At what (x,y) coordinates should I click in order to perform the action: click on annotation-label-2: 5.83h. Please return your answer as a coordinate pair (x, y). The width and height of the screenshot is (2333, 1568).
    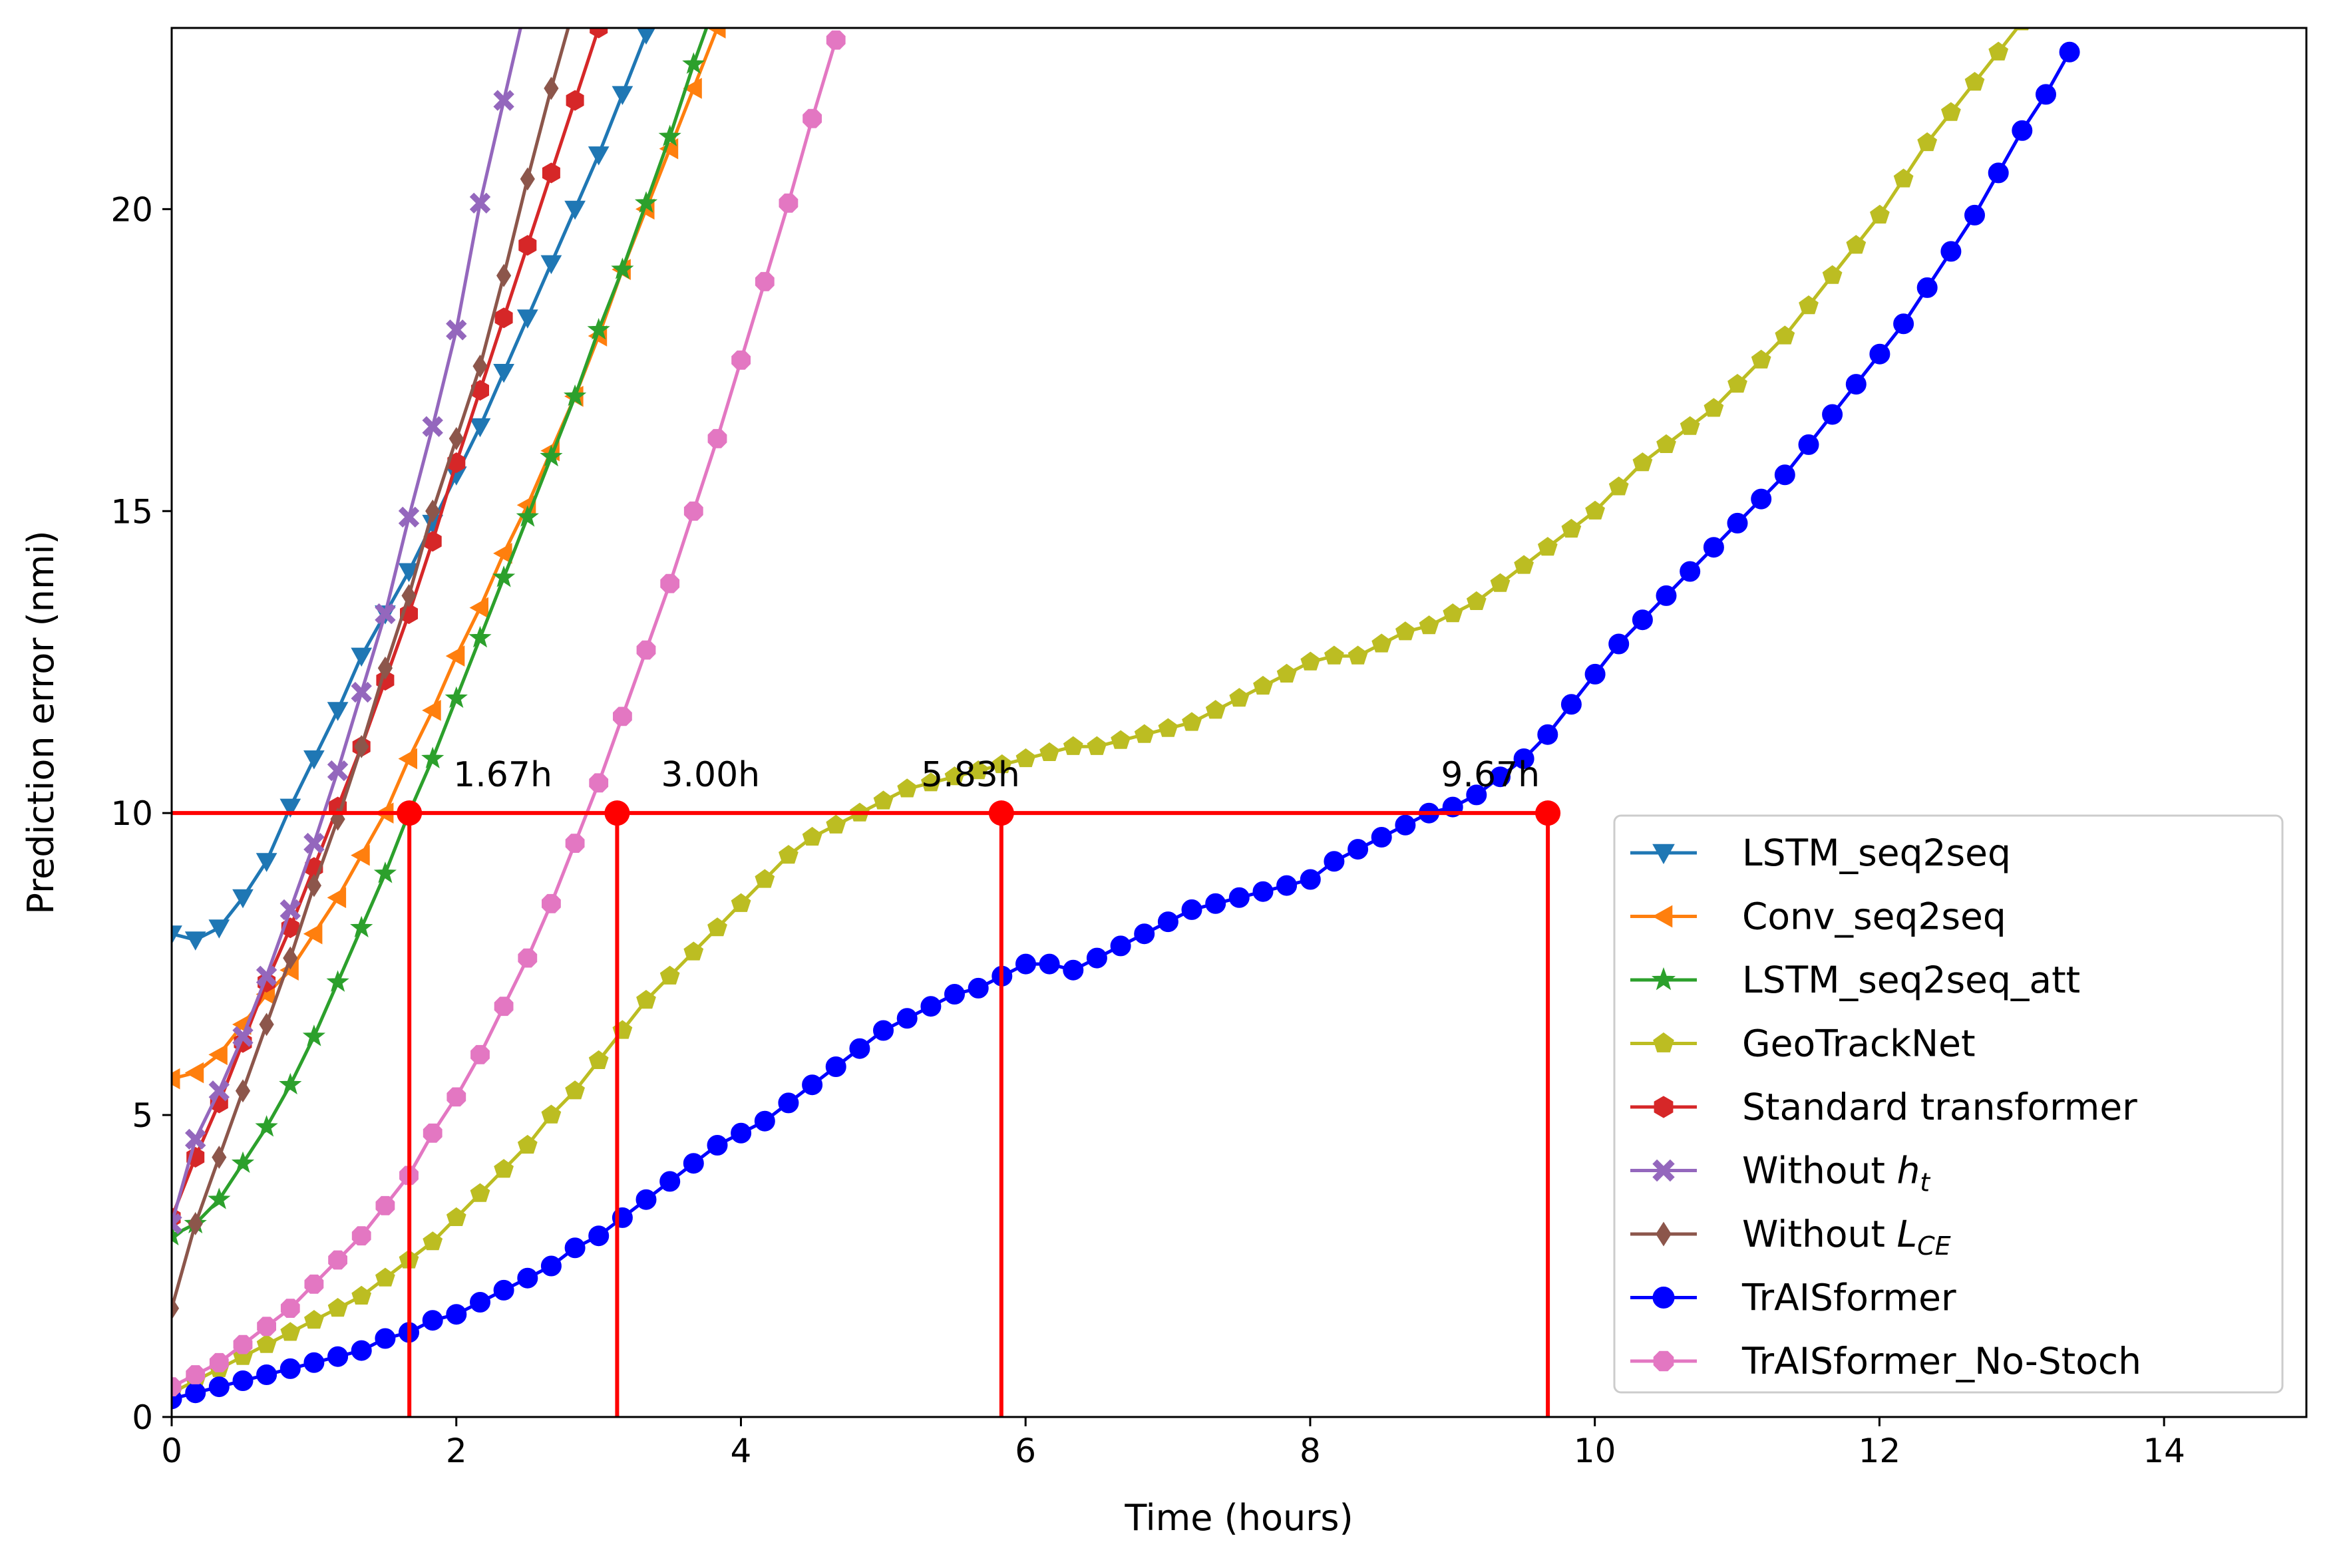
    Looking at the image, I should click on (971, 775).